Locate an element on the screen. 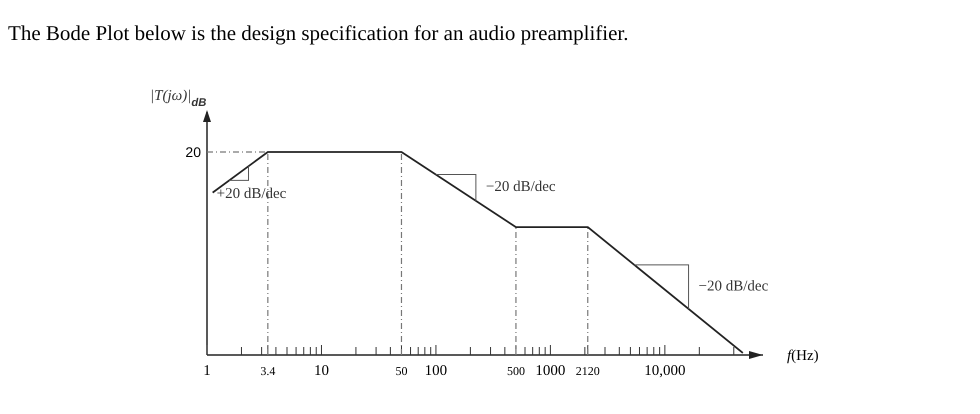 The width and height of the screenshot is (980, 414). x-tick-label: 3.4 is located at coordinates (268, 371).